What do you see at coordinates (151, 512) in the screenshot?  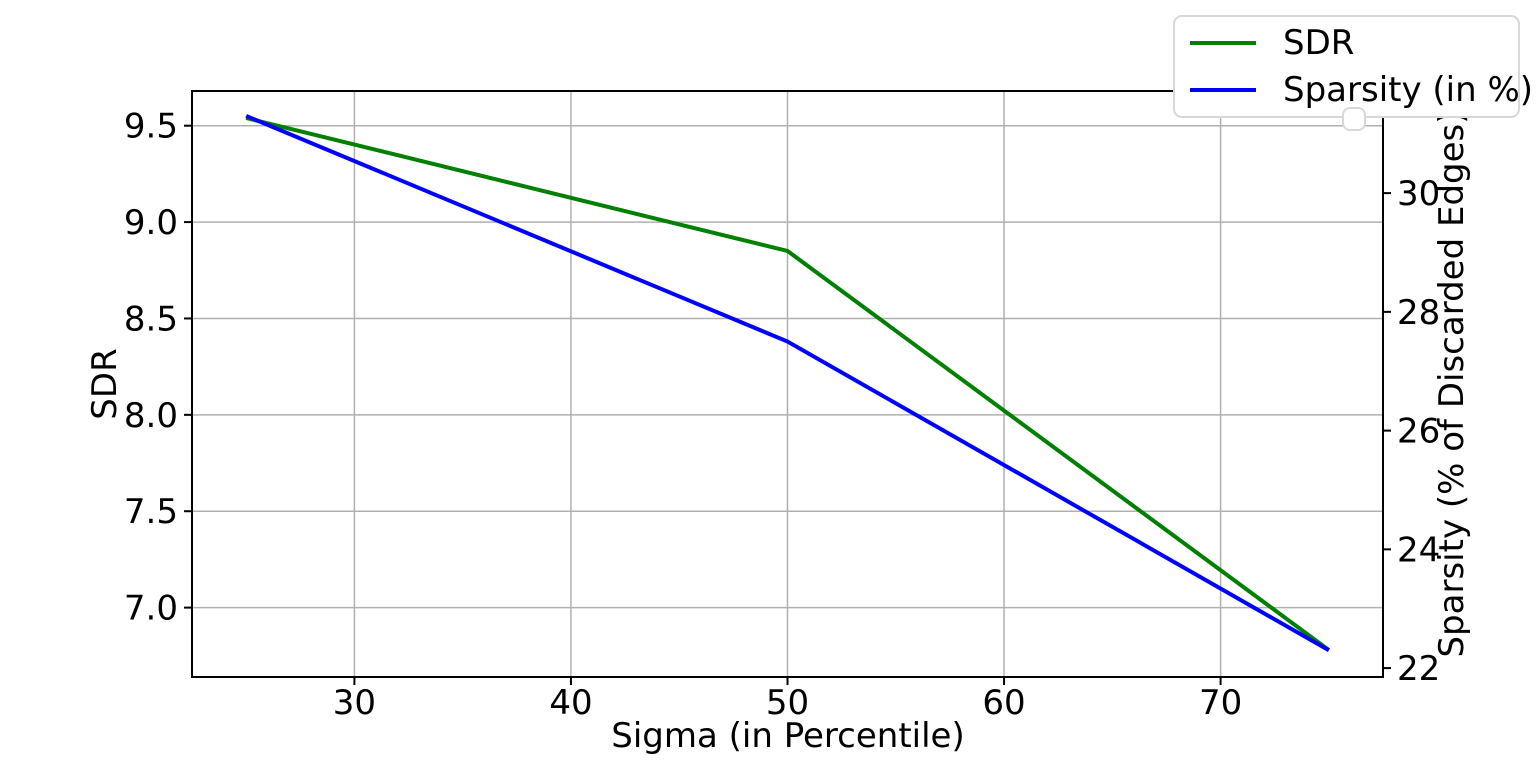 I see `left-y-tick-label: 7.5` at bounding box center [151, 512].